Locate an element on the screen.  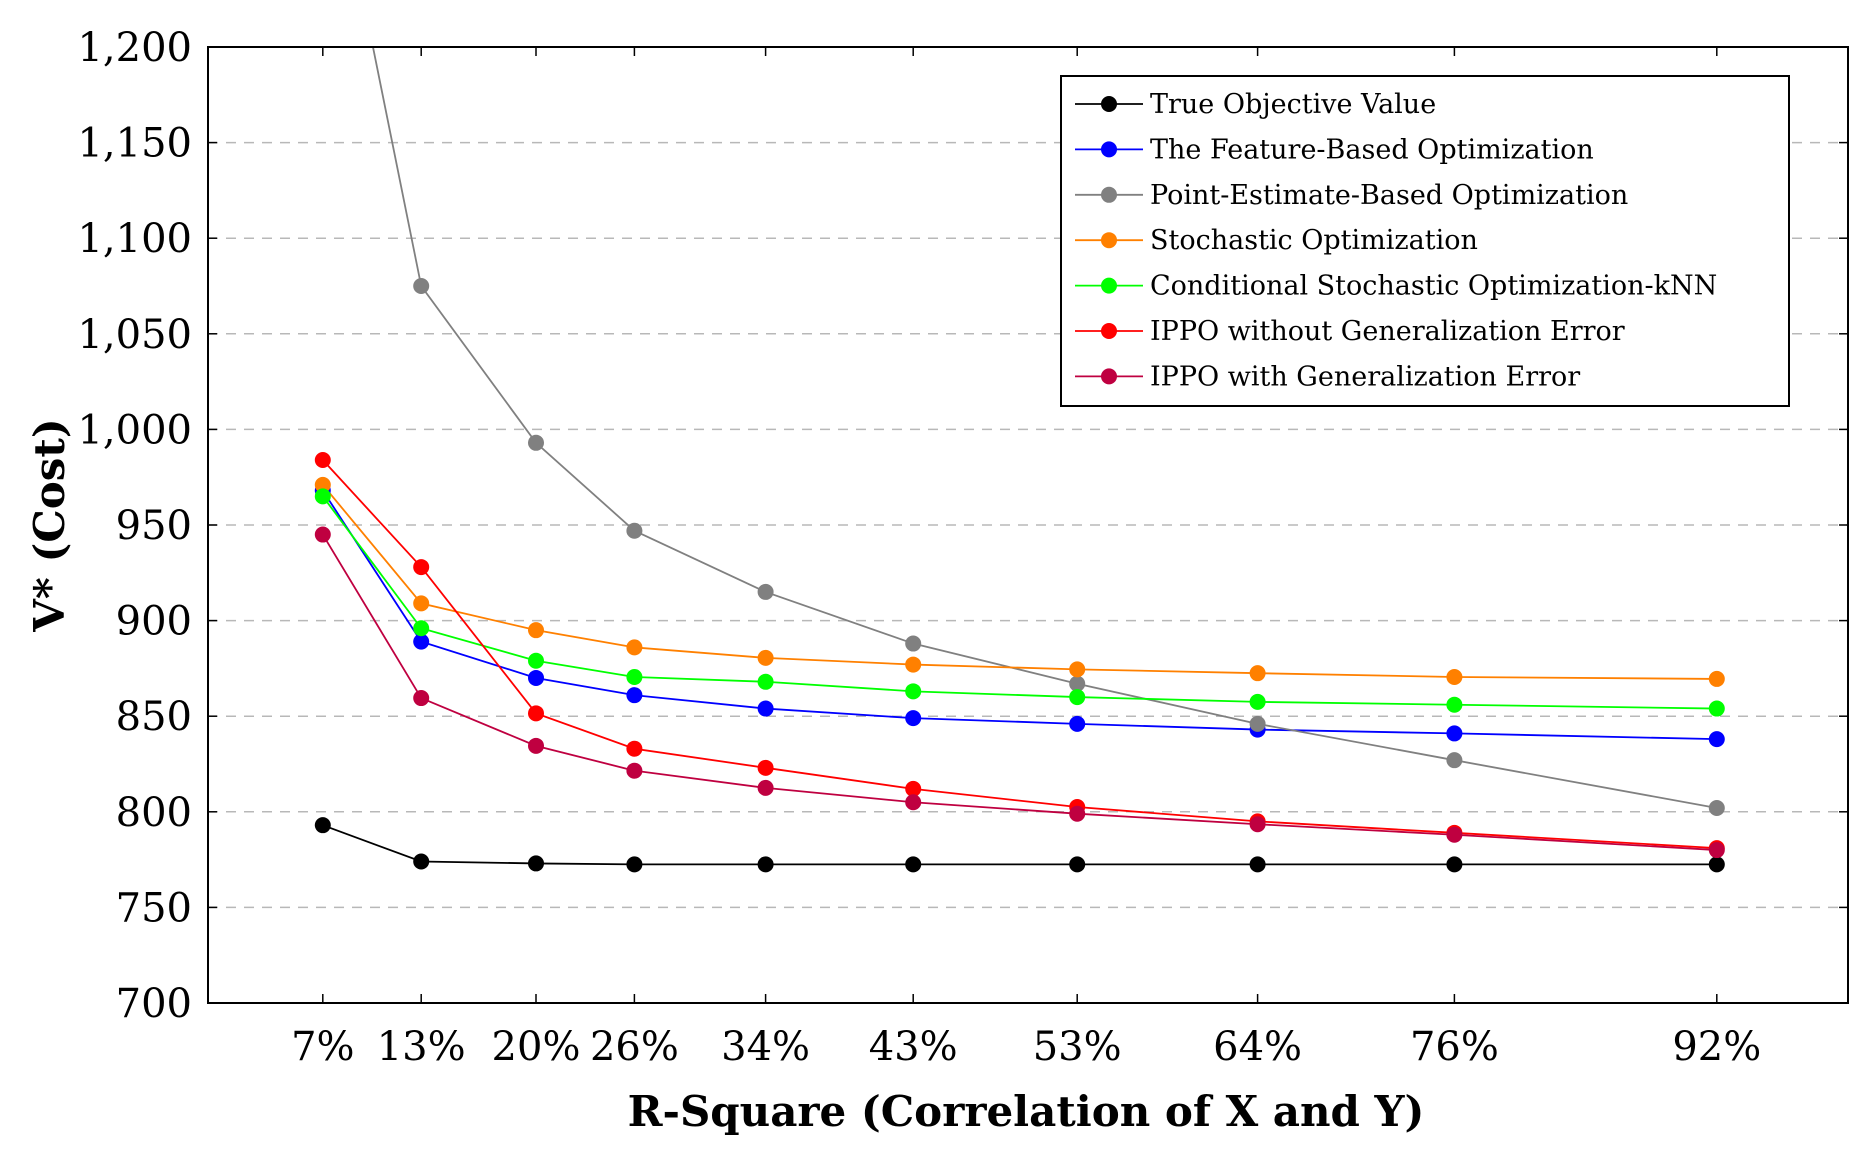
y-tick-label: 1,200 is located at coordinates (134, 48).